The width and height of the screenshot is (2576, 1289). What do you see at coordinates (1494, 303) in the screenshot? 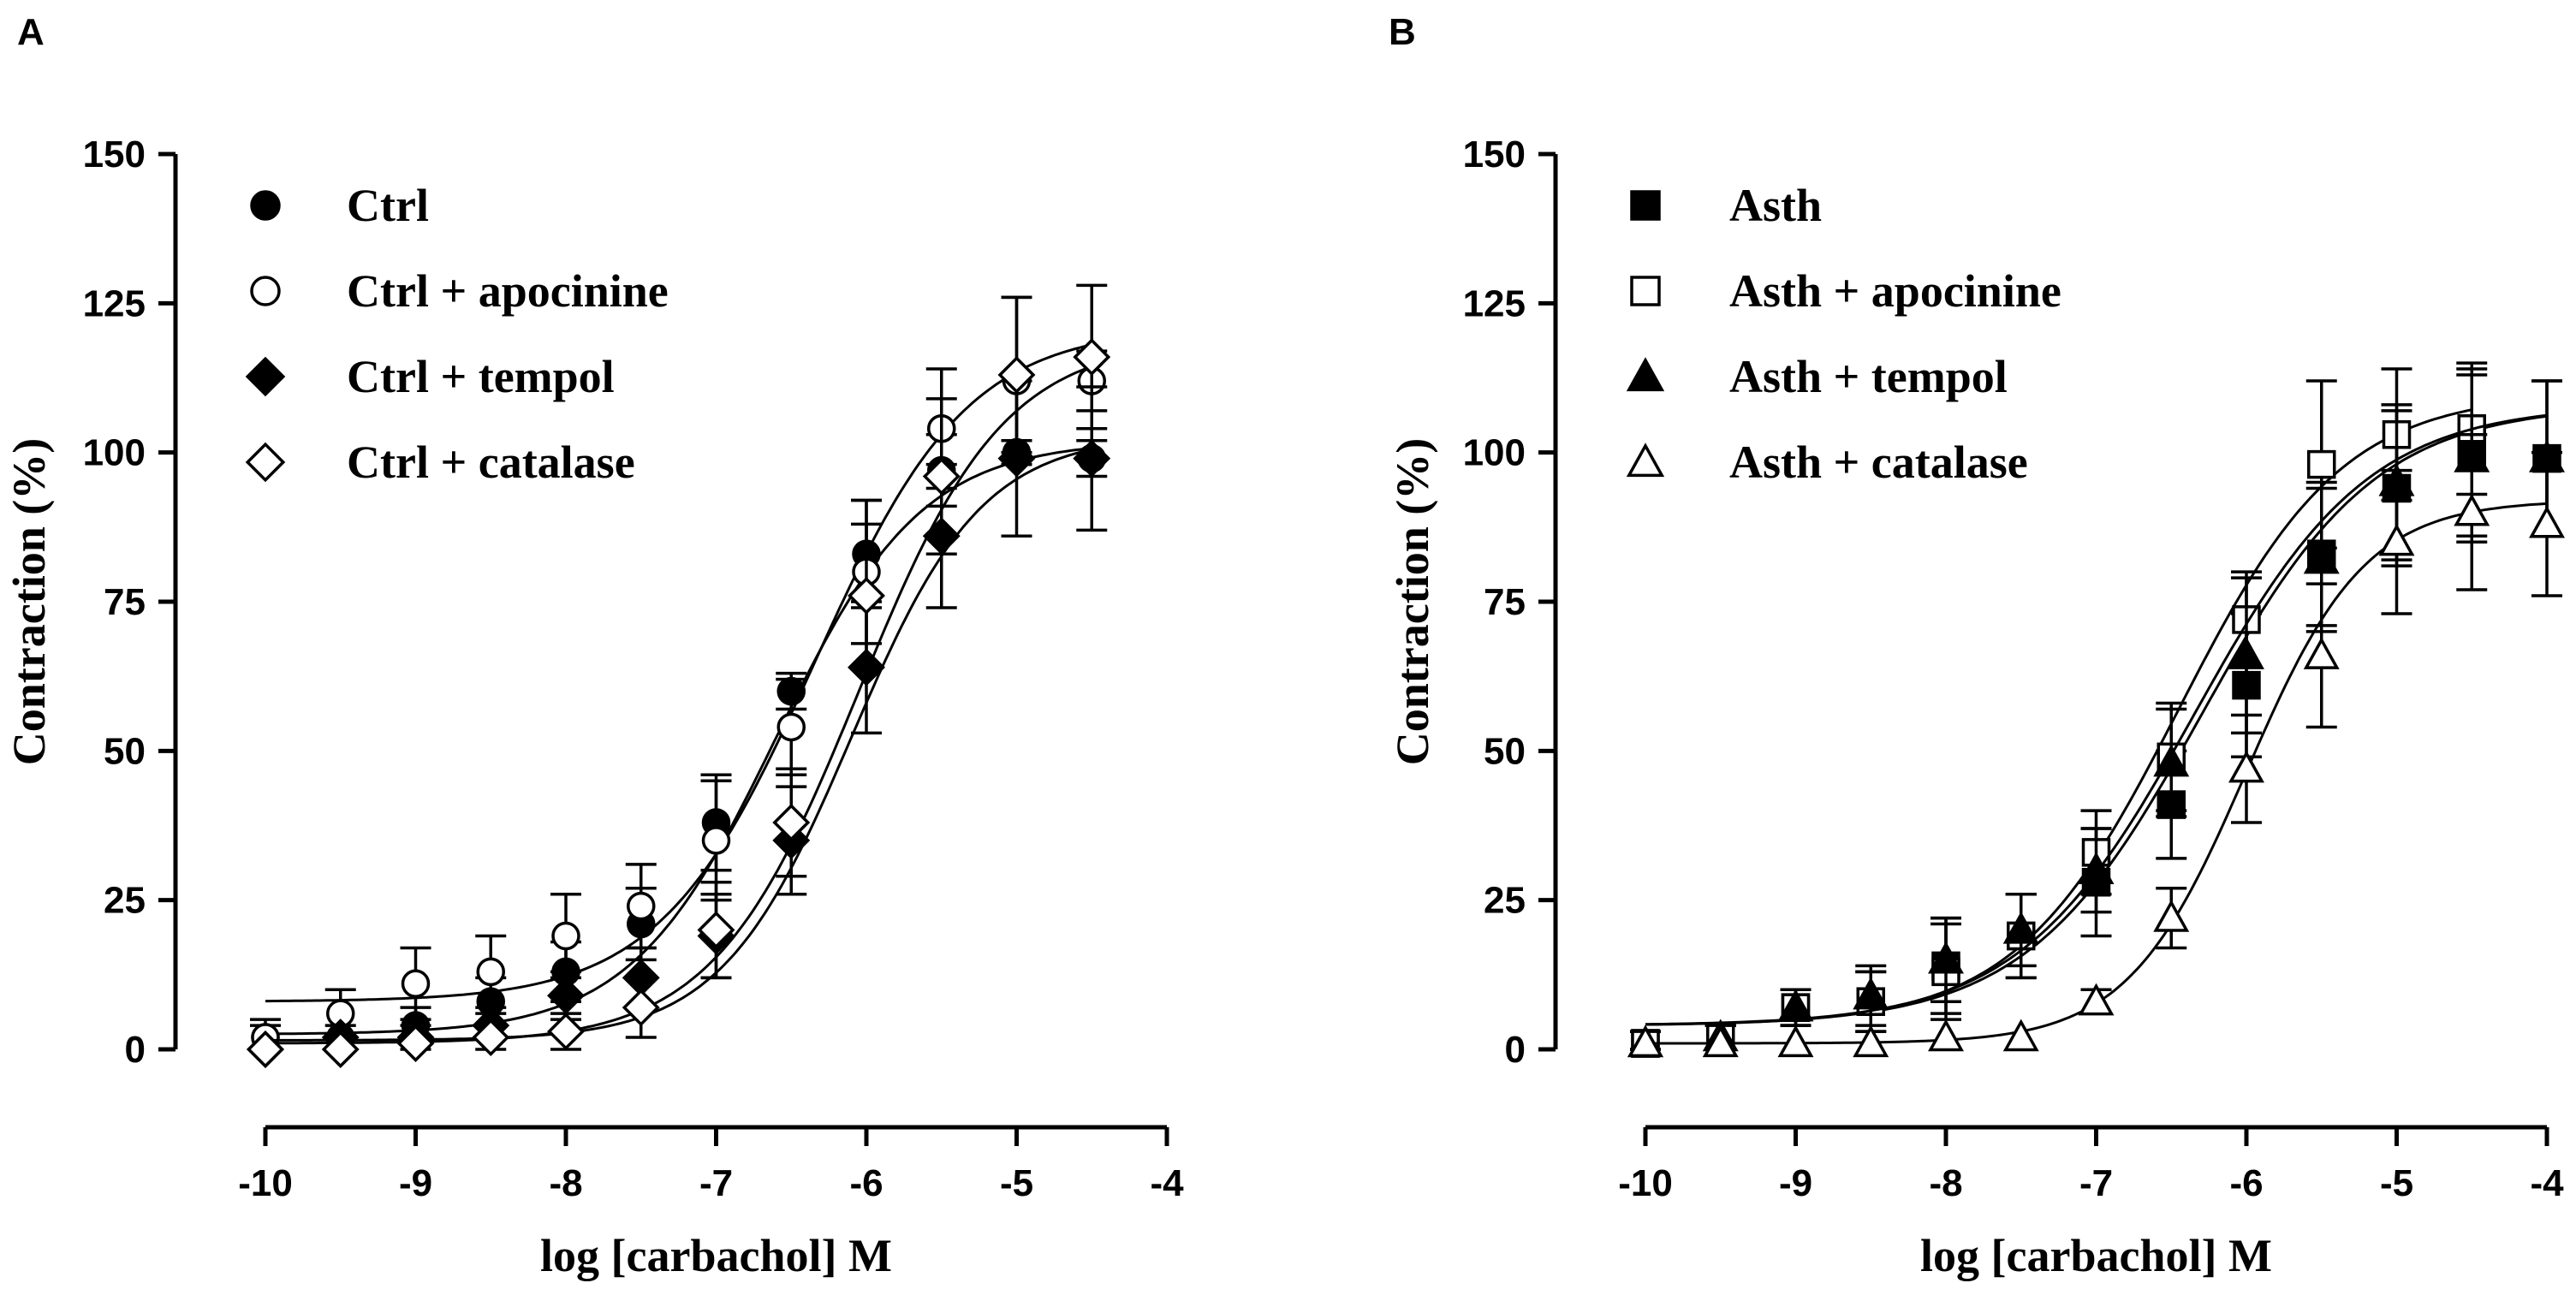
I see `y-tick-label: 125` at bounding box center [1494, 303].